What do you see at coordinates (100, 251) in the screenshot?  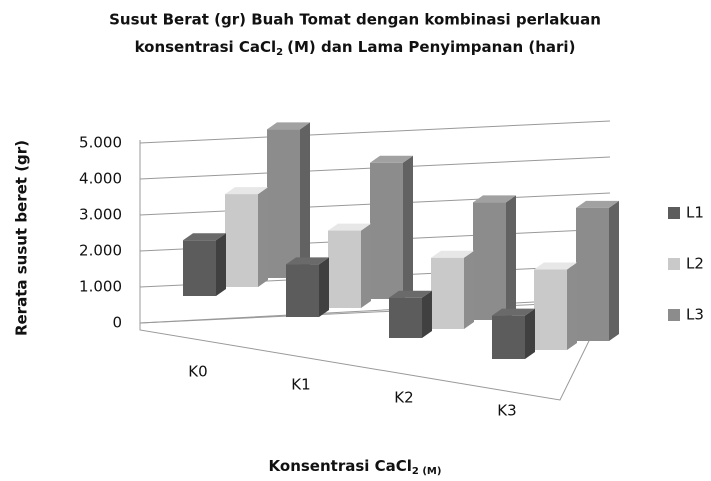 I see `y-tick-label: 2.000` at bounding box center [100, 251].